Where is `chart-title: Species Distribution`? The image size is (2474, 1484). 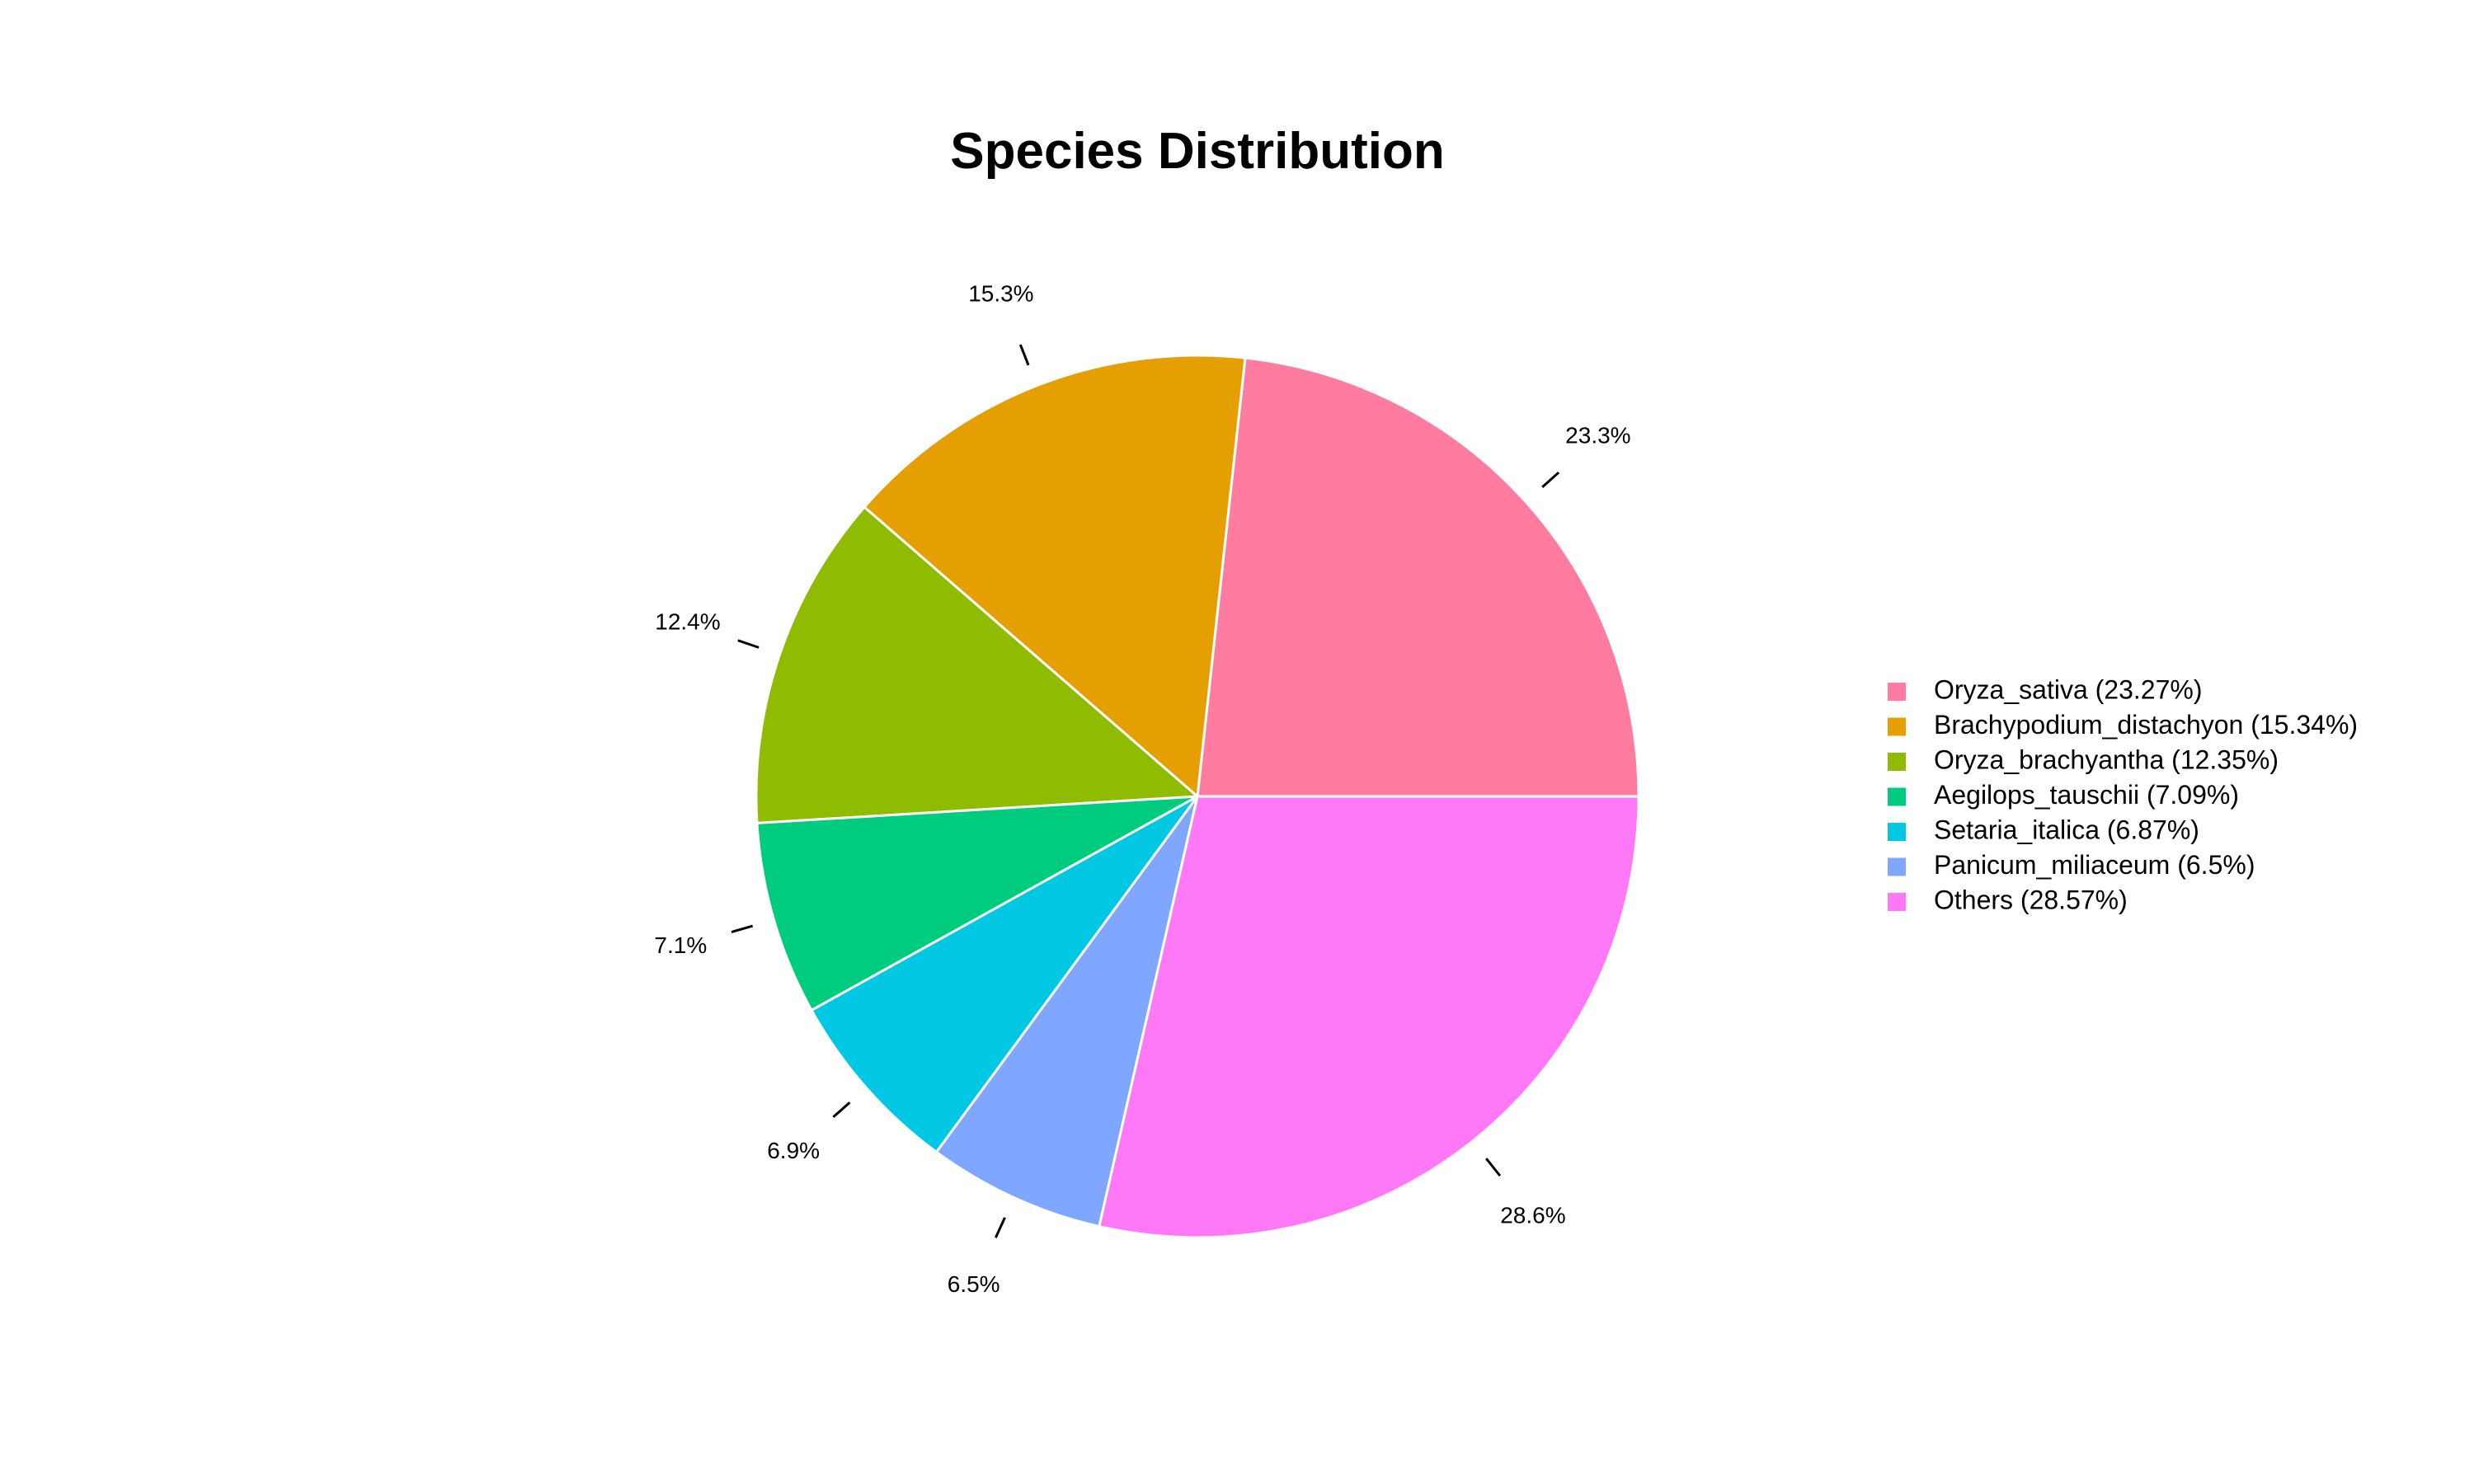 chart-title: Species Distribution is located at coordinates (1197, 151).